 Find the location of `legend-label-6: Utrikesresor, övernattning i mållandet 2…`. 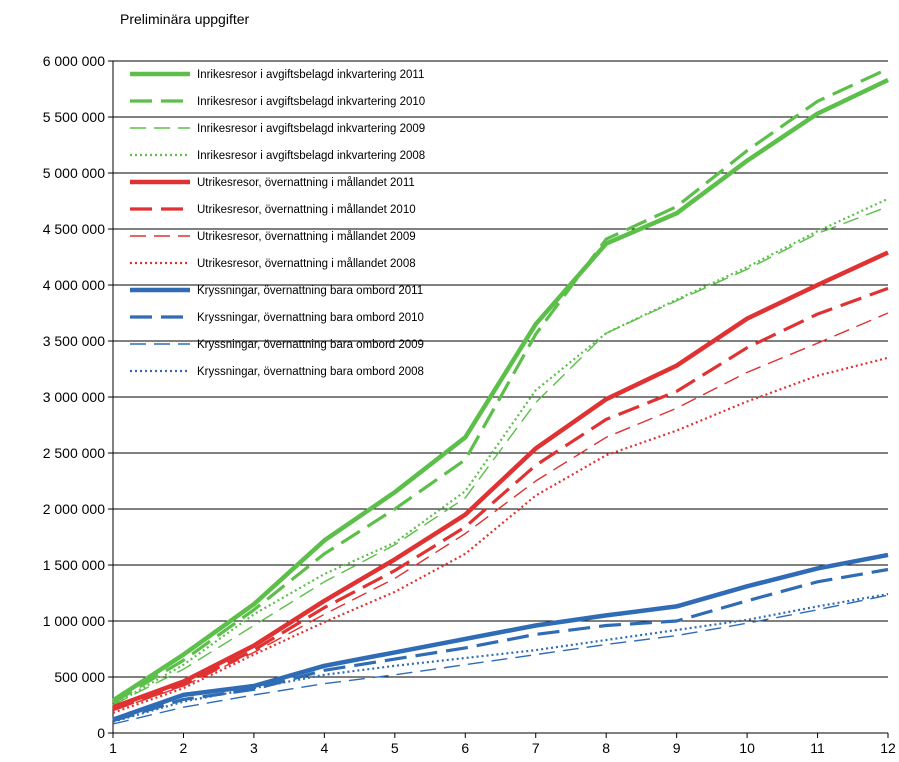

legend-label-6: Utrikesresor, övernattning i mållandet 2… is located at coordinates (306, 237).